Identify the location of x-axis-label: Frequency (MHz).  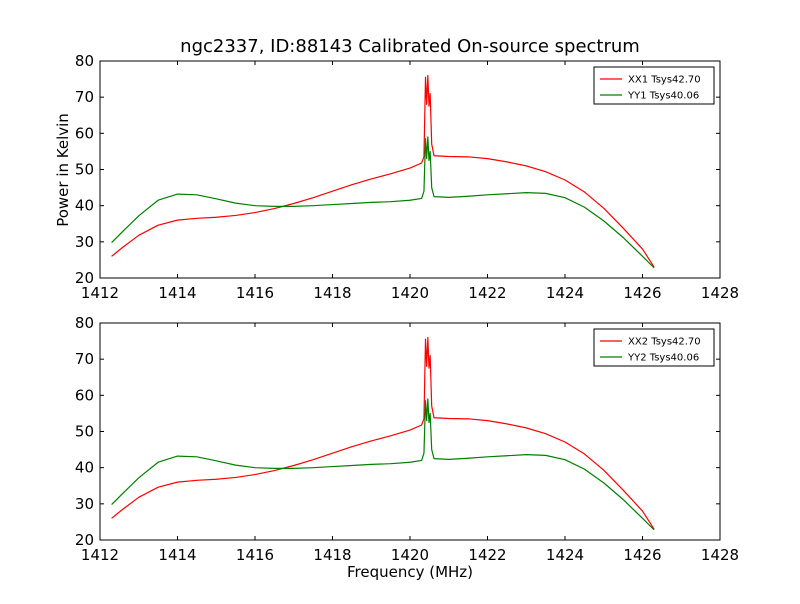
(410, 572).